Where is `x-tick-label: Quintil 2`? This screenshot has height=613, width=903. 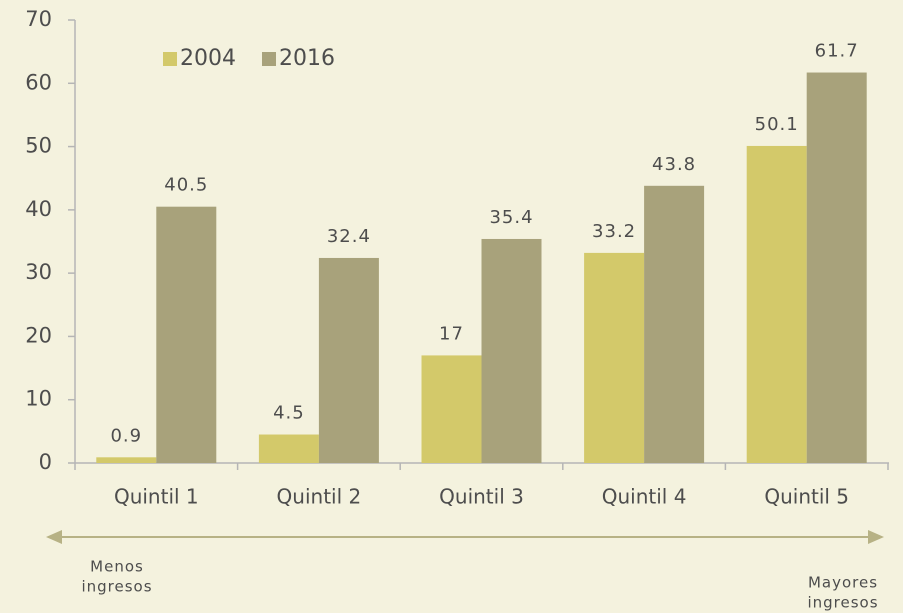
x-tick-label: Quintil 2 is located at coordinates (319, 497).